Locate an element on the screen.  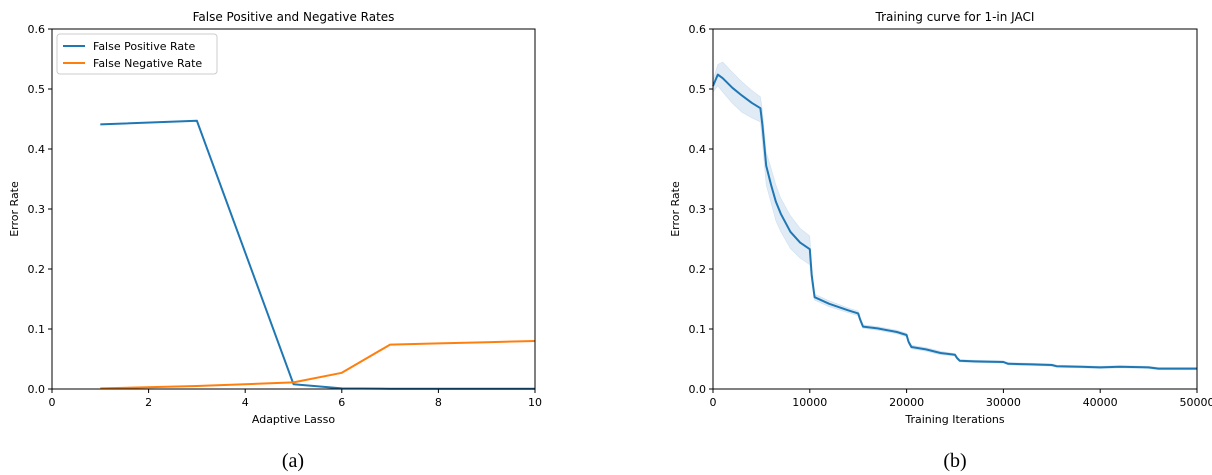
chart1-xlabel: Adaptive Lasso is located at coordinates (294, 419).